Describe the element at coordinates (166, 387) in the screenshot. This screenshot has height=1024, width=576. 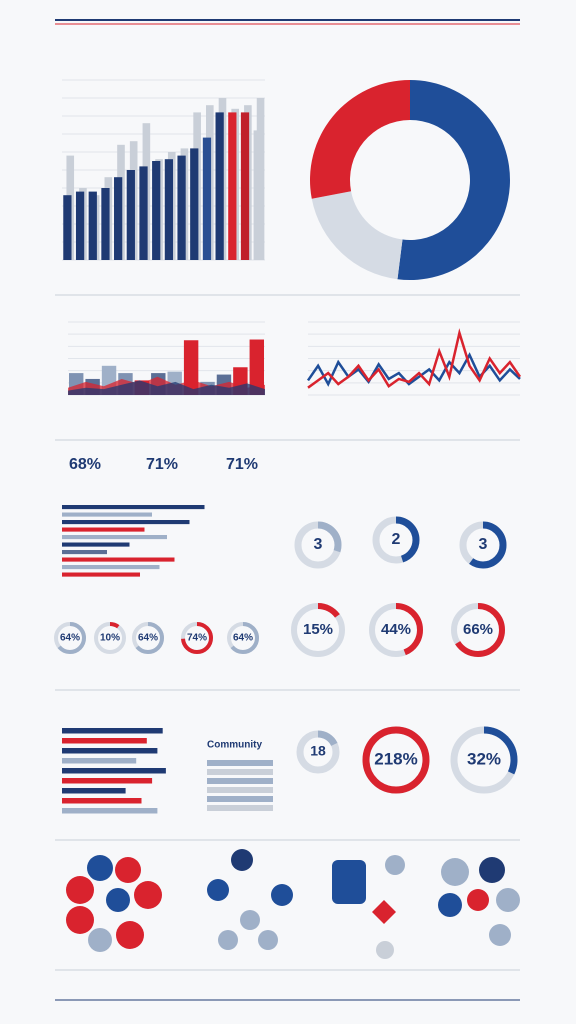
I see `area` at that location.